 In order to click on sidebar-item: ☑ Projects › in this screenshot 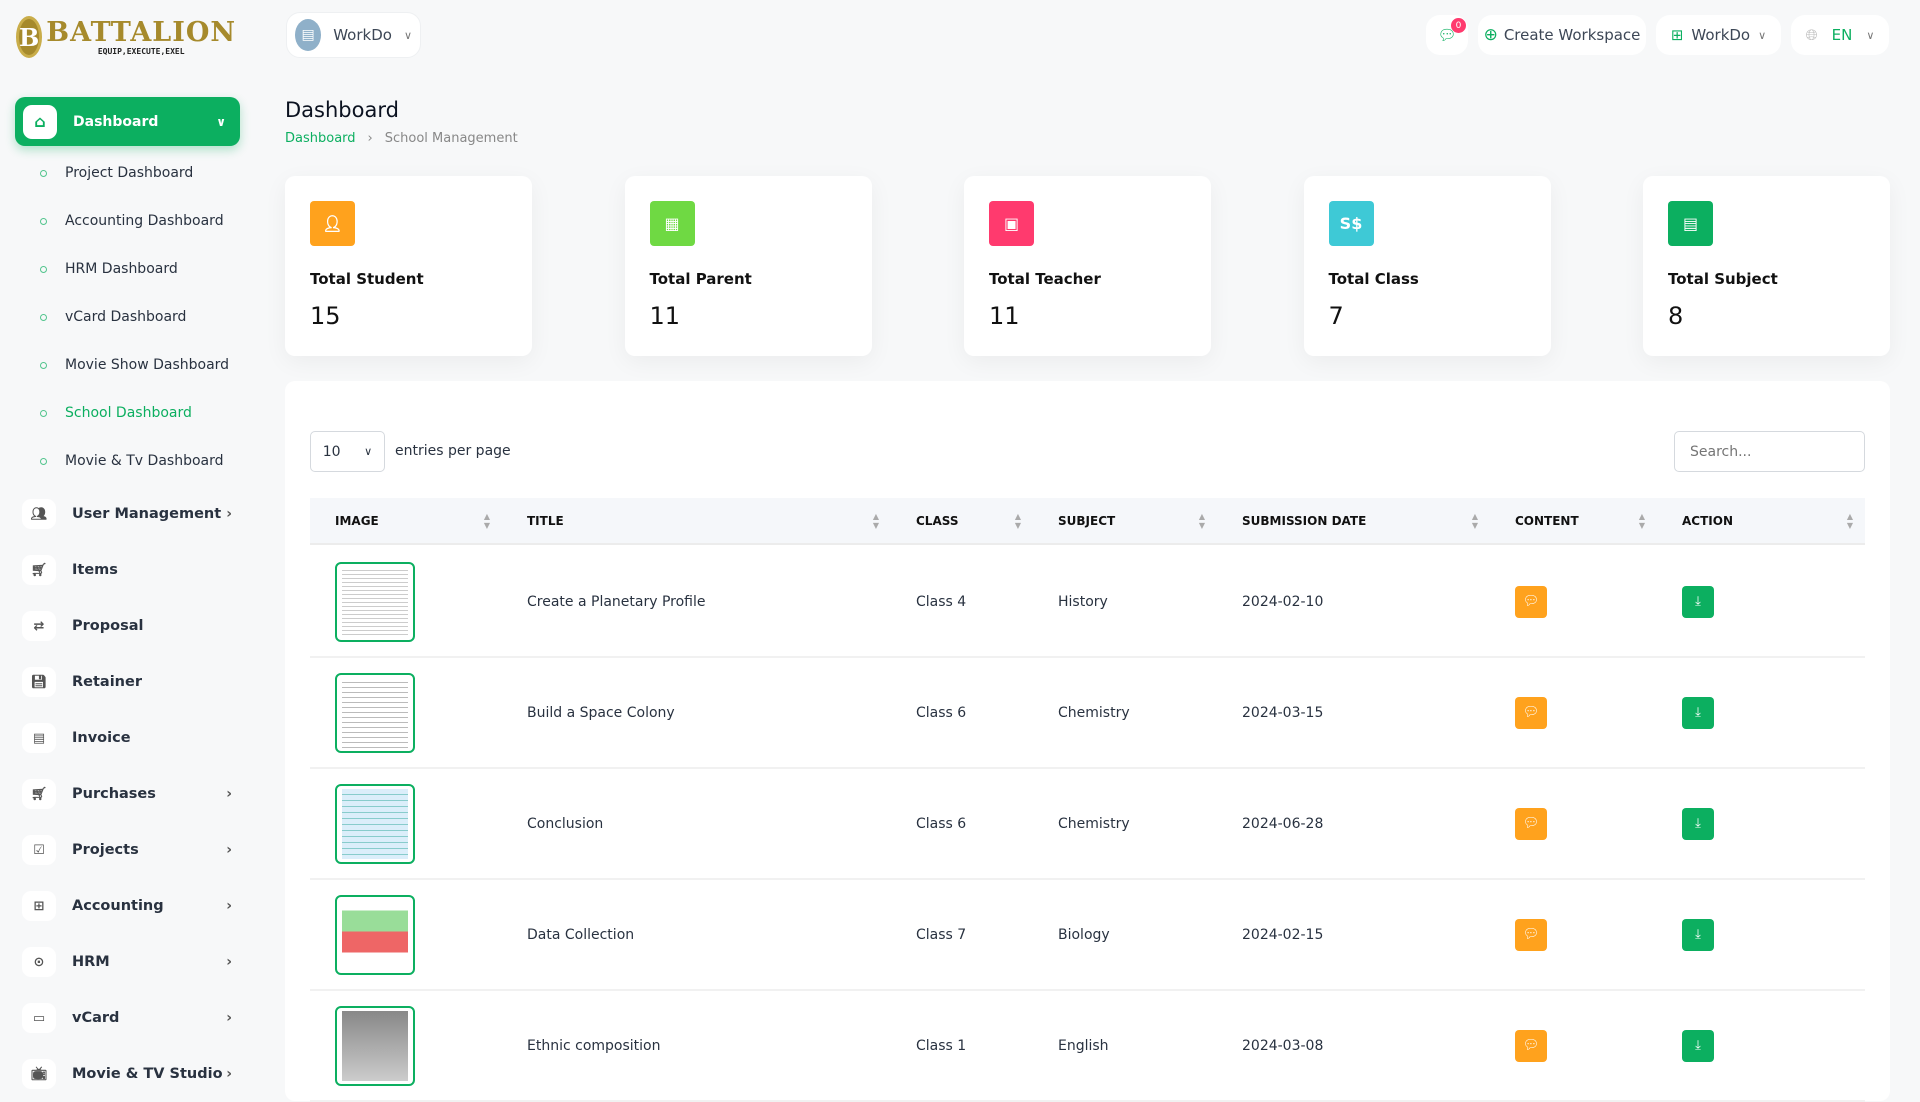, I will do `click(127, 850)`.